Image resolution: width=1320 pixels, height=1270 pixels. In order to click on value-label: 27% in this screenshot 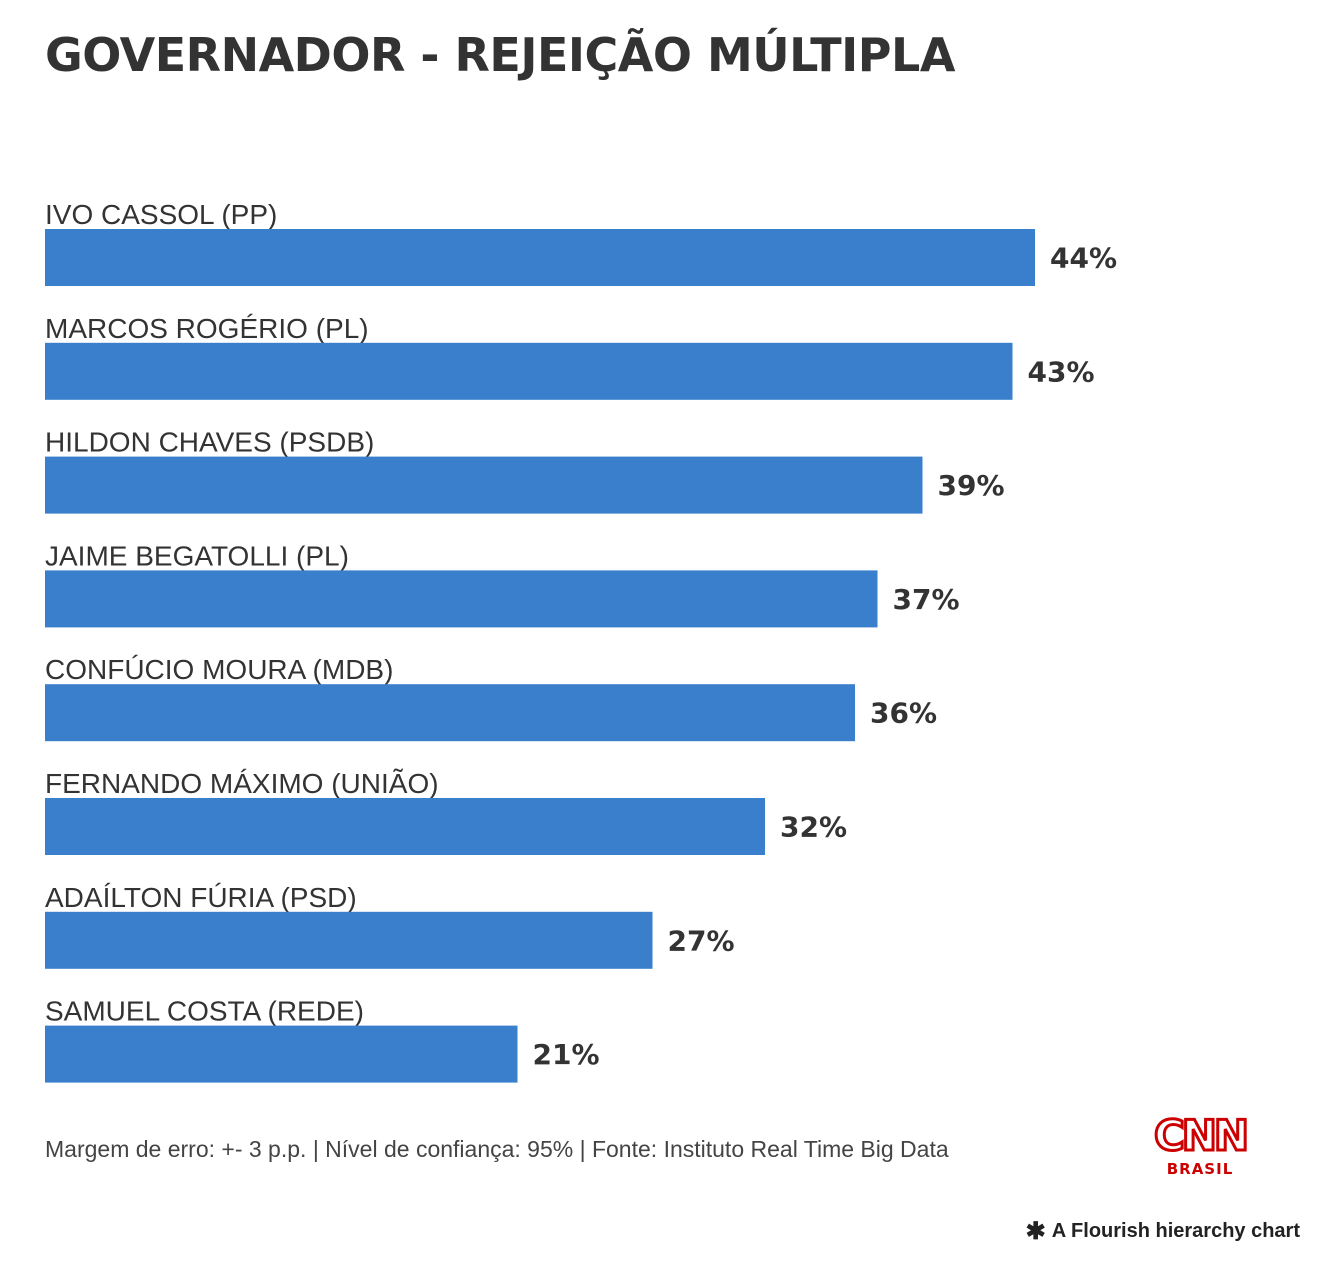, I will do `click(701, 940)`.